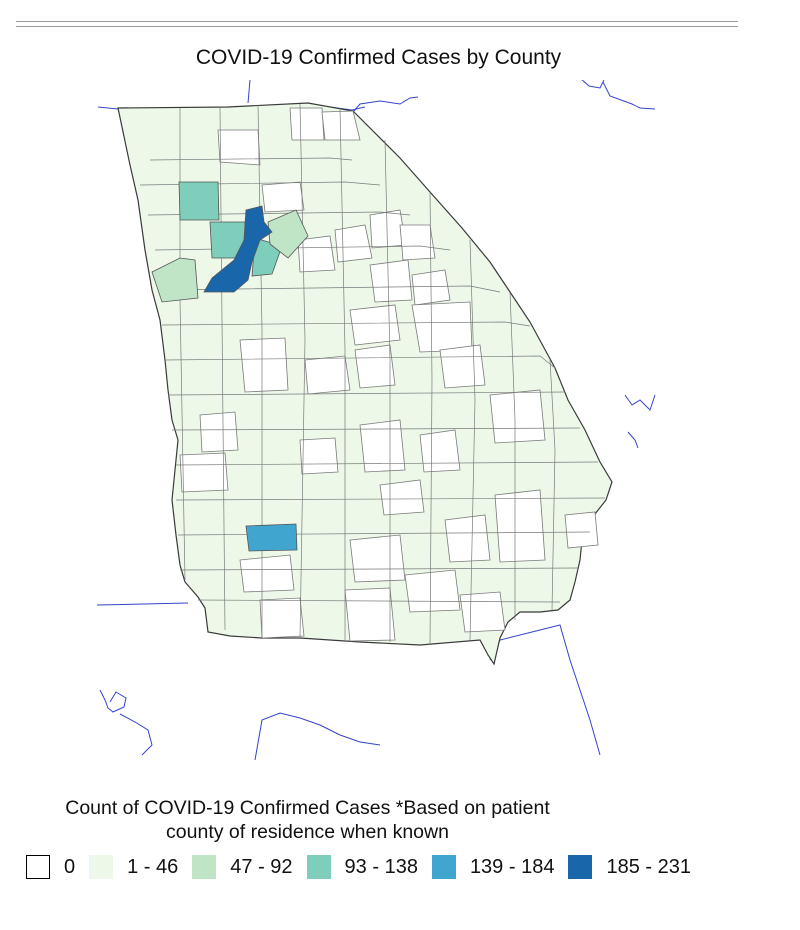  What do you see at coordinates (640, 402) in the screenshot?
I see `east-coast-marks` at bounding box center [640, 402].